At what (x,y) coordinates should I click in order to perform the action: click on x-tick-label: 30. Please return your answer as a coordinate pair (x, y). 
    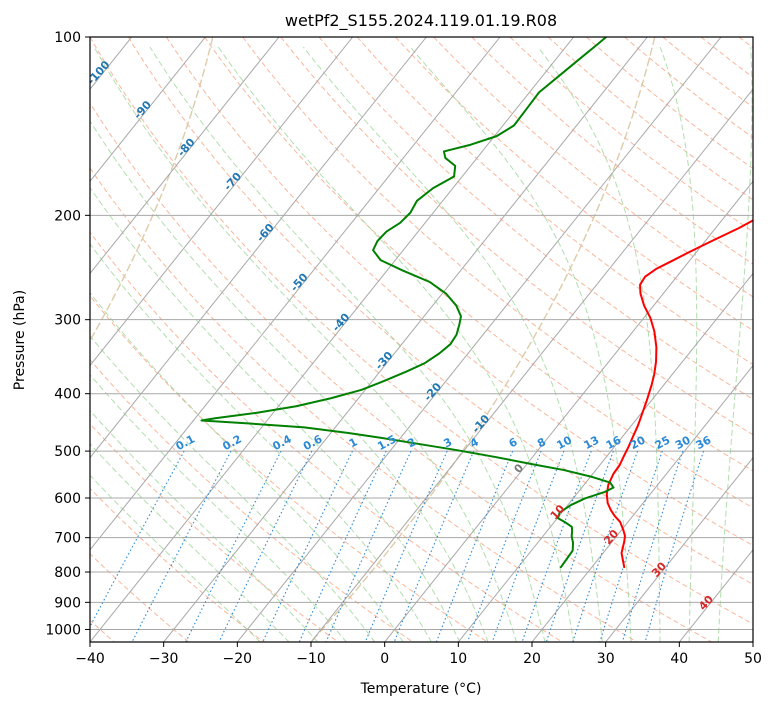
    Looking at the image, I should click on (606, 659).